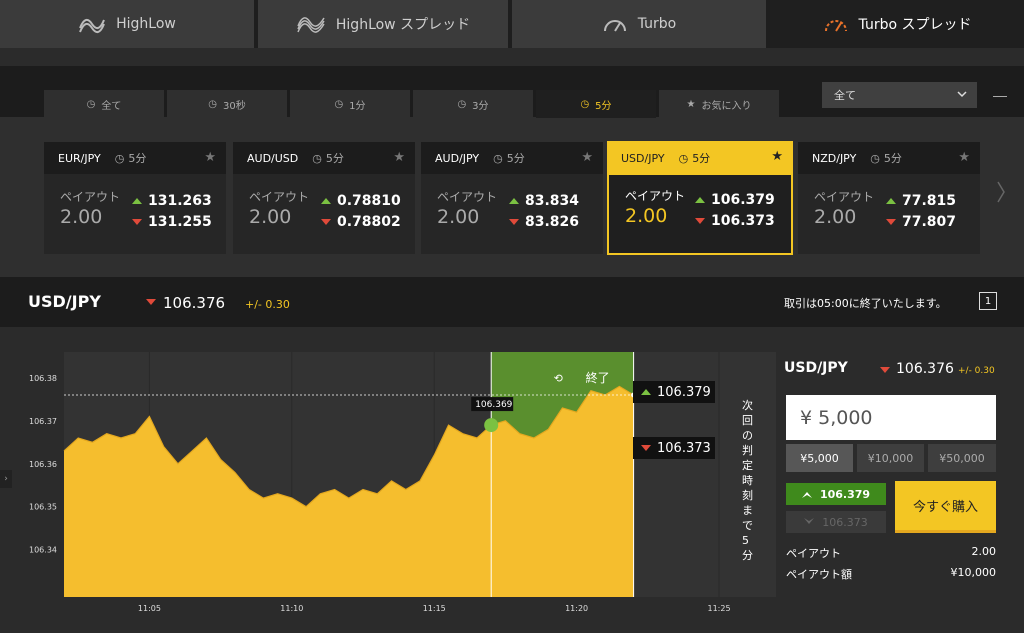  Describe the element at coordinates (691, 104) in the screenshot. I see `star-icon: ★` at that location.